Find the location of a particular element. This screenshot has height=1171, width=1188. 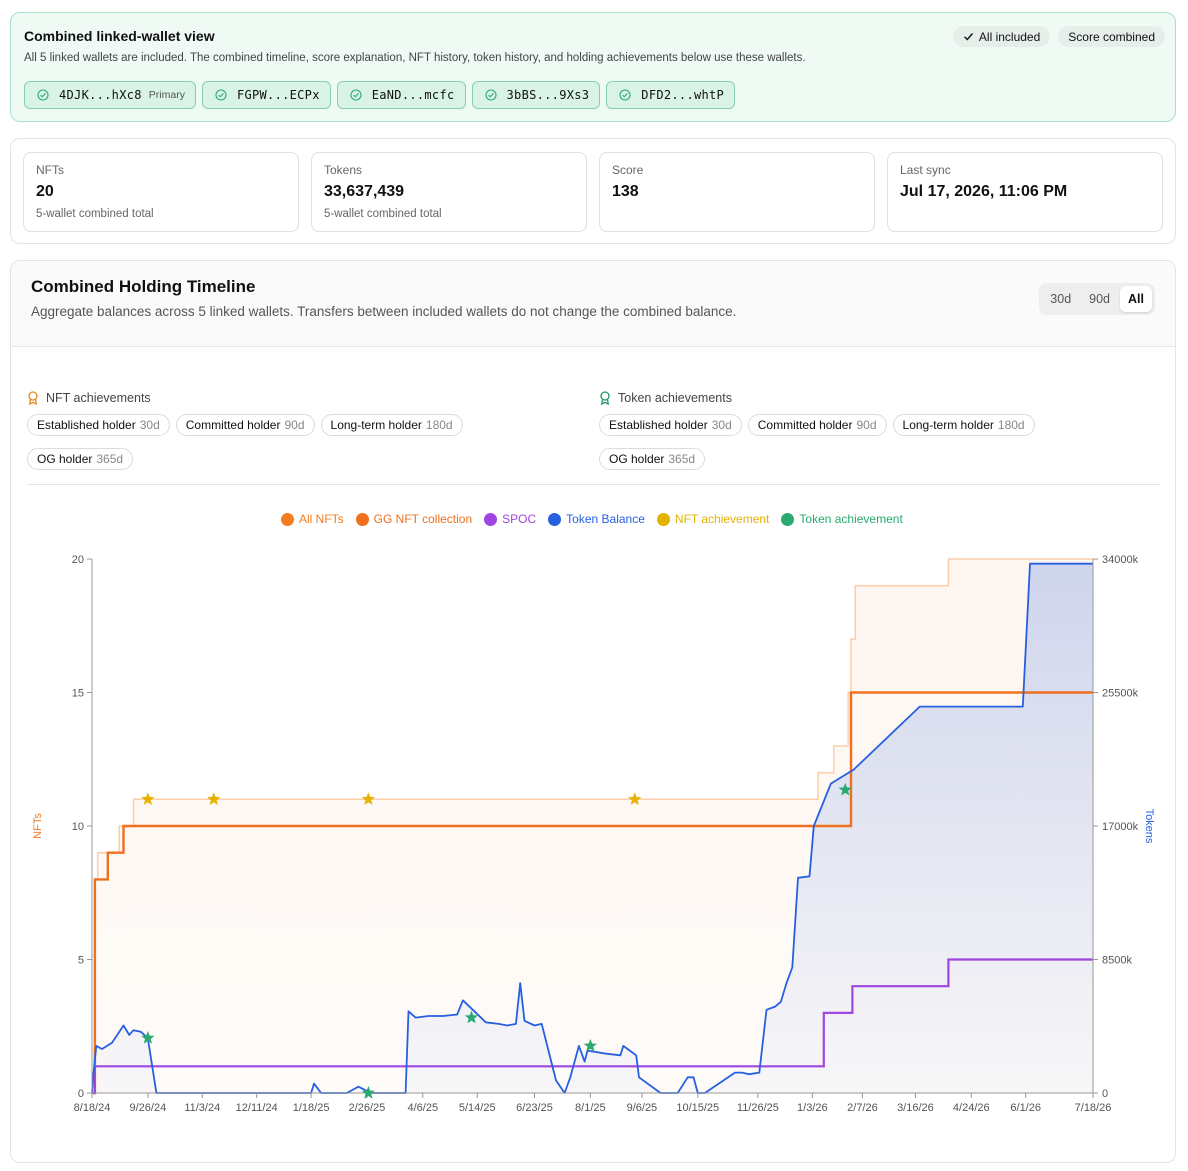

y-left-tick-label: 10 is located at coordinates (78, 827).